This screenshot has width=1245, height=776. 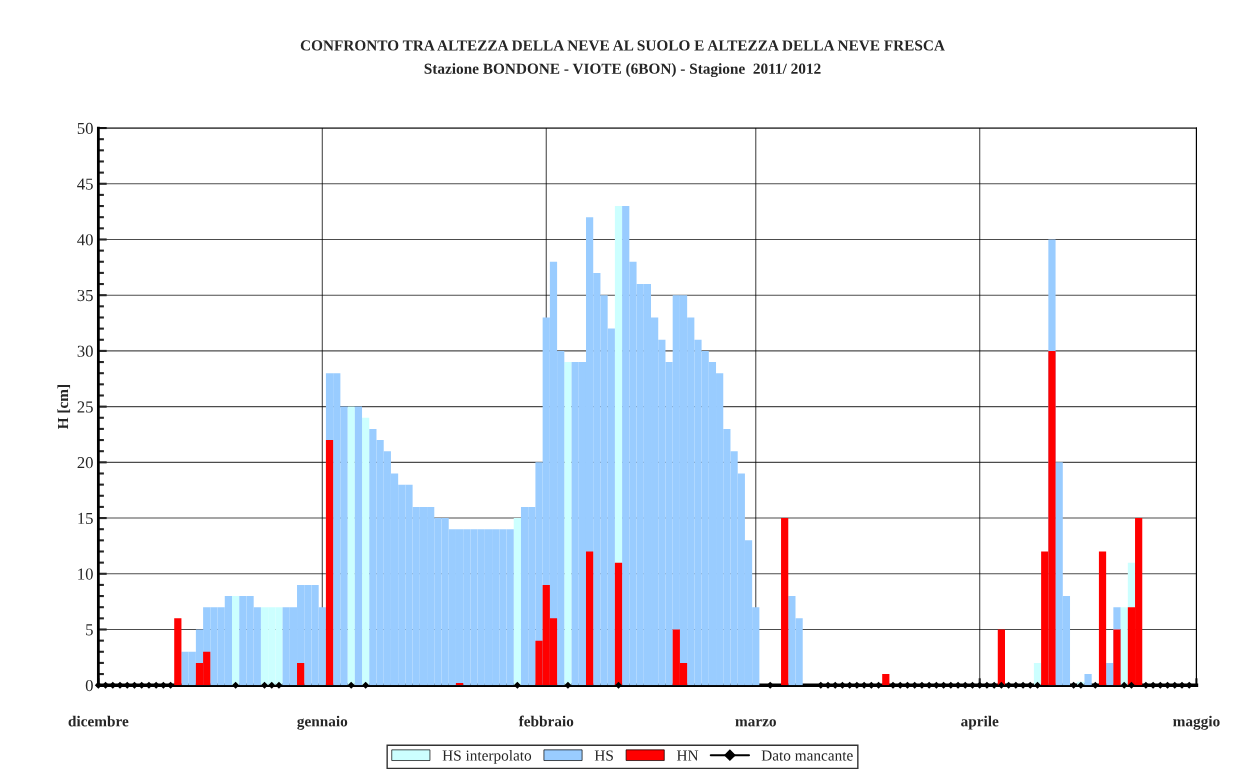 I want to click on x-tick-label: febbraio, so click(x=546, y=721).